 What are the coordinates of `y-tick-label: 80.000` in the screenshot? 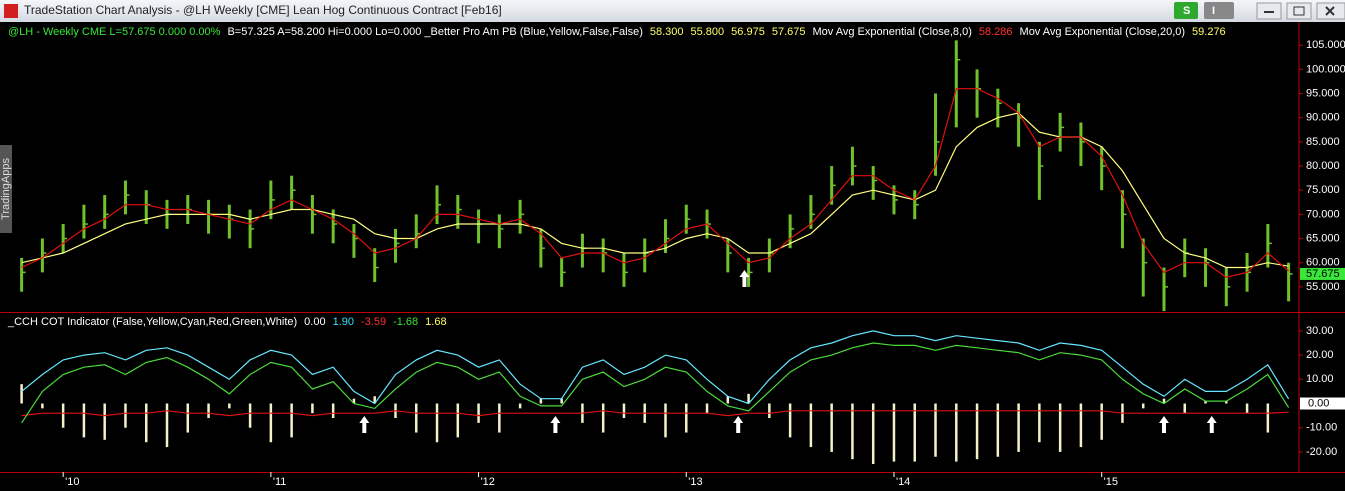 It's located at (1323, 166).